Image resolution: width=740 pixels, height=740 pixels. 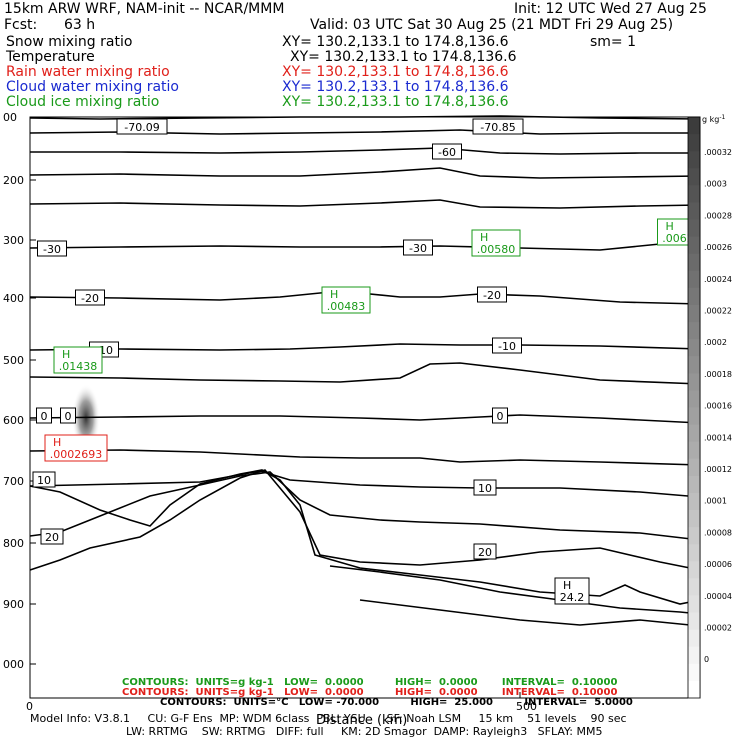 I want to click on colorbar-tick-label: .00028, so click(x=718, y=215).